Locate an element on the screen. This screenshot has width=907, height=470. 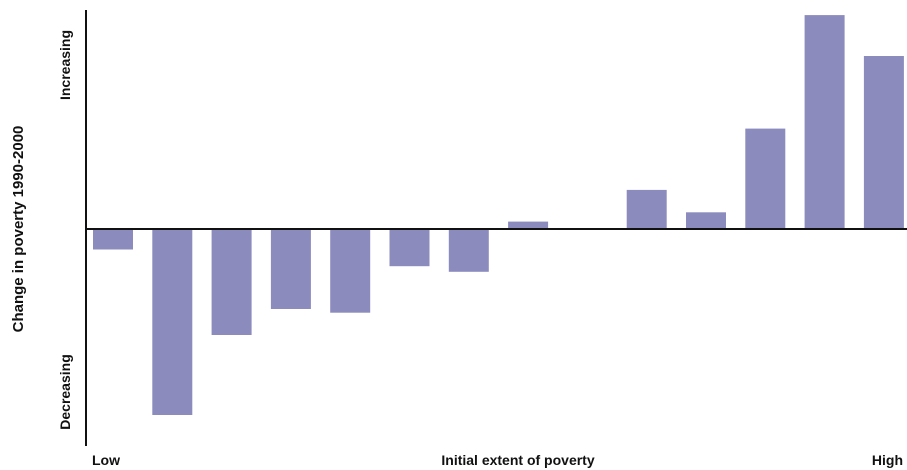
y-bottom-label: Decreasing is located at coordinates (65, 391).